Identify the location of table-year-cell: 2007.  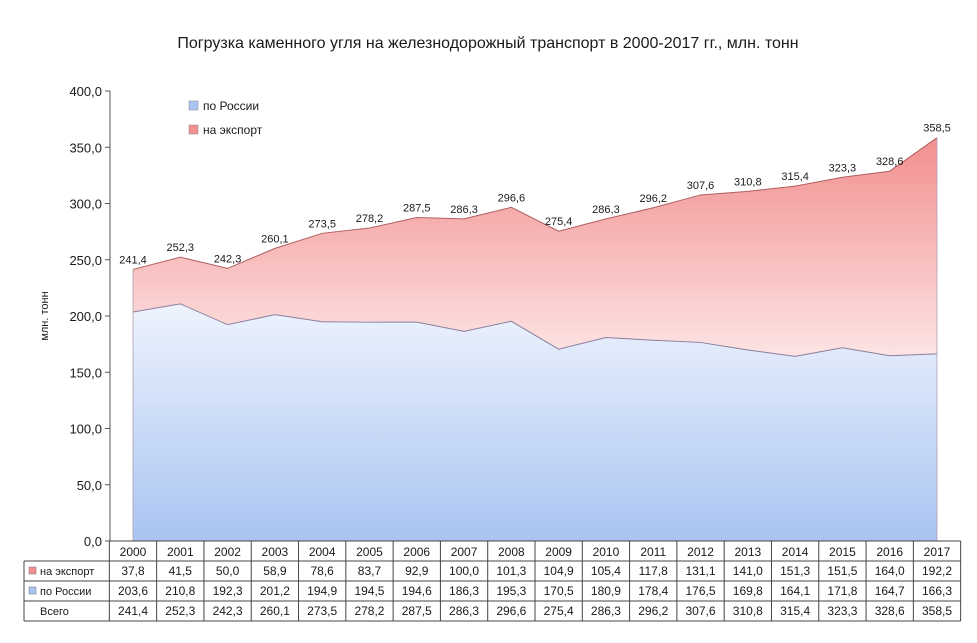
(464, 552).